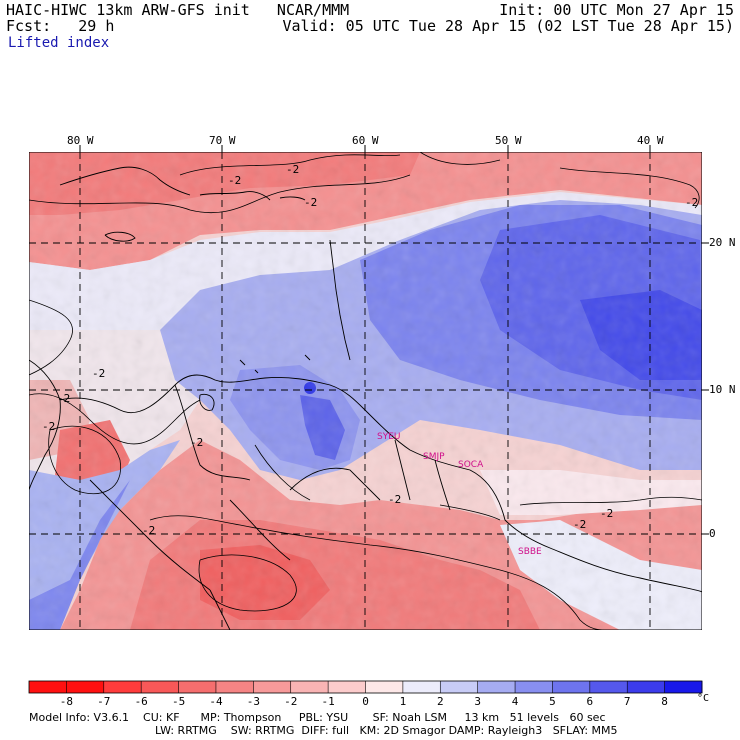 Image resolution: width=740 pixels, height=740 pixels. I want to click on lon-label: 70 W, so click(222, 140).